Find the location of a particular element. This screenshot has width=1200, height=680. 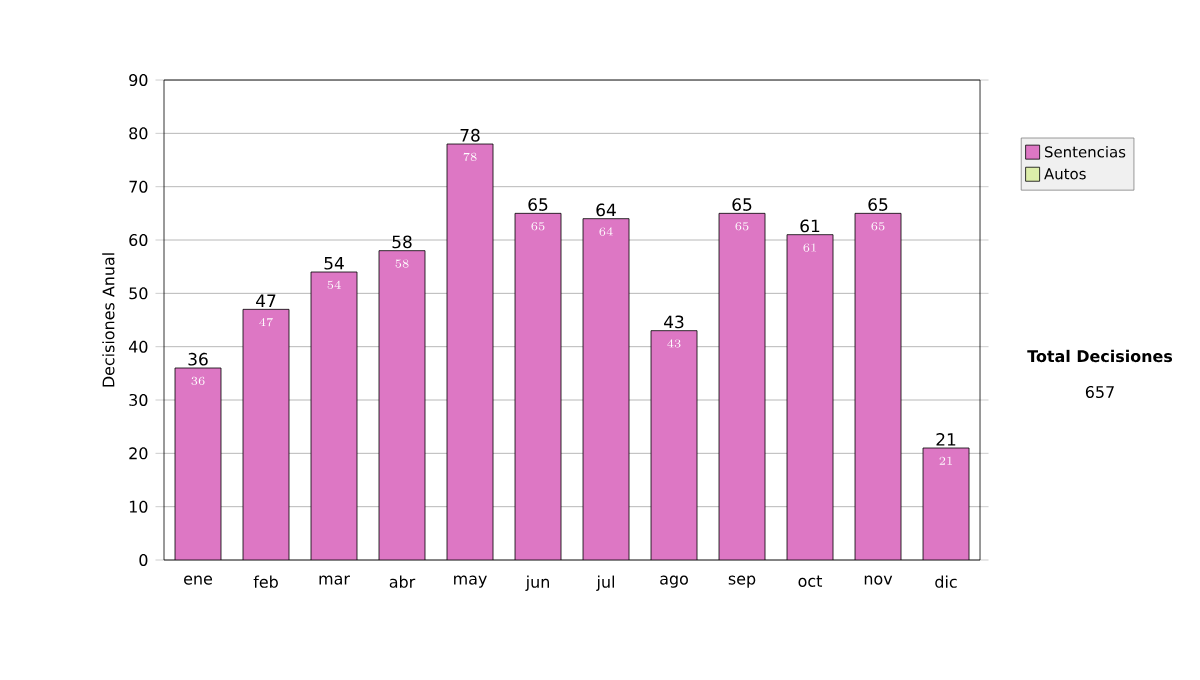

total-label: 64 is located at coordinates (606, 210).